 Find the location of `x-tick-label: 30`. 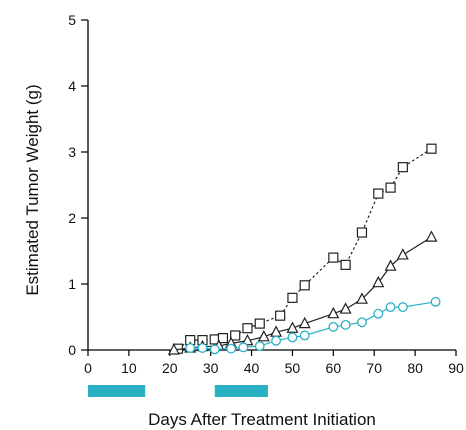

x-tick-label: 30 is located at coordinates (211, 368).